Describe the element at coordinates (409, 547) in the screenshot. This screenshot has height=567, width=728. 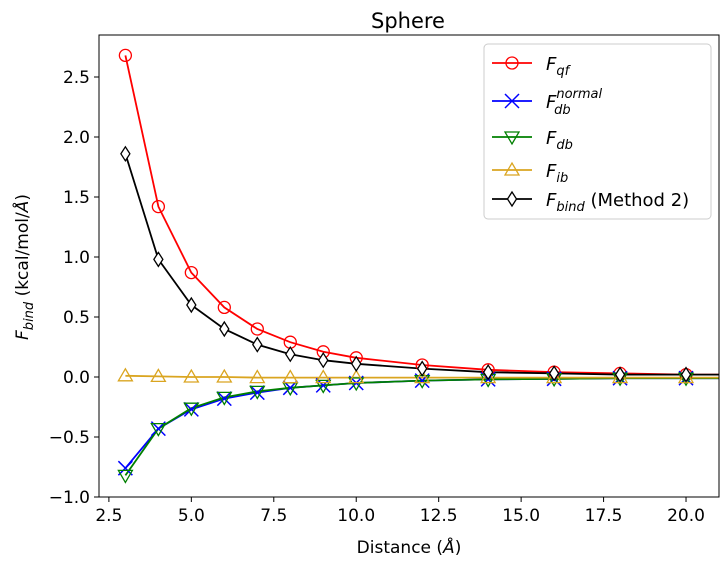
I see `x-axis-label: Distance (Å)` at that location.